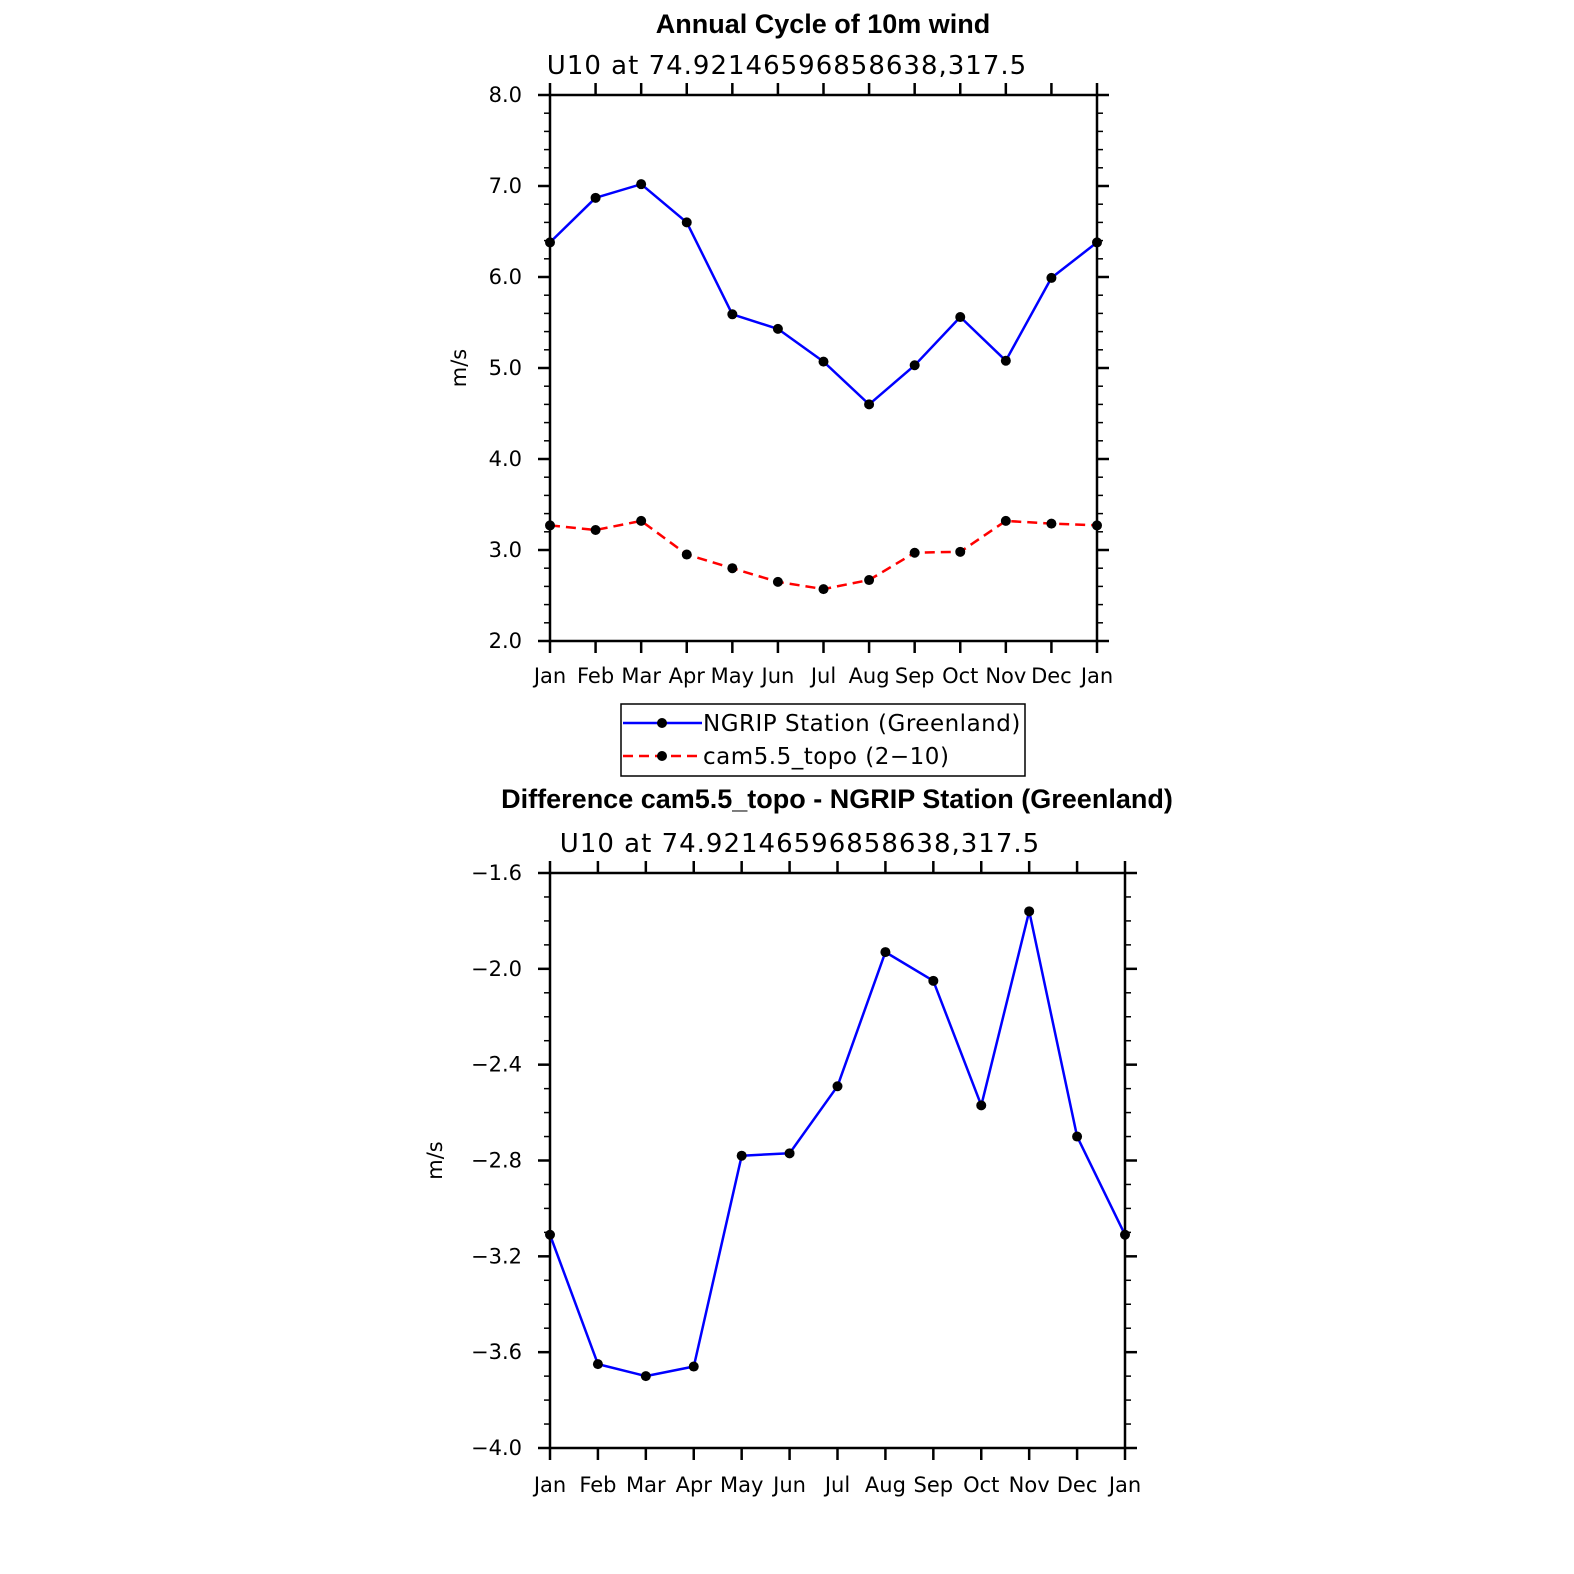  I want to click on y-tick-label: −3.2, so click(496, 1256).